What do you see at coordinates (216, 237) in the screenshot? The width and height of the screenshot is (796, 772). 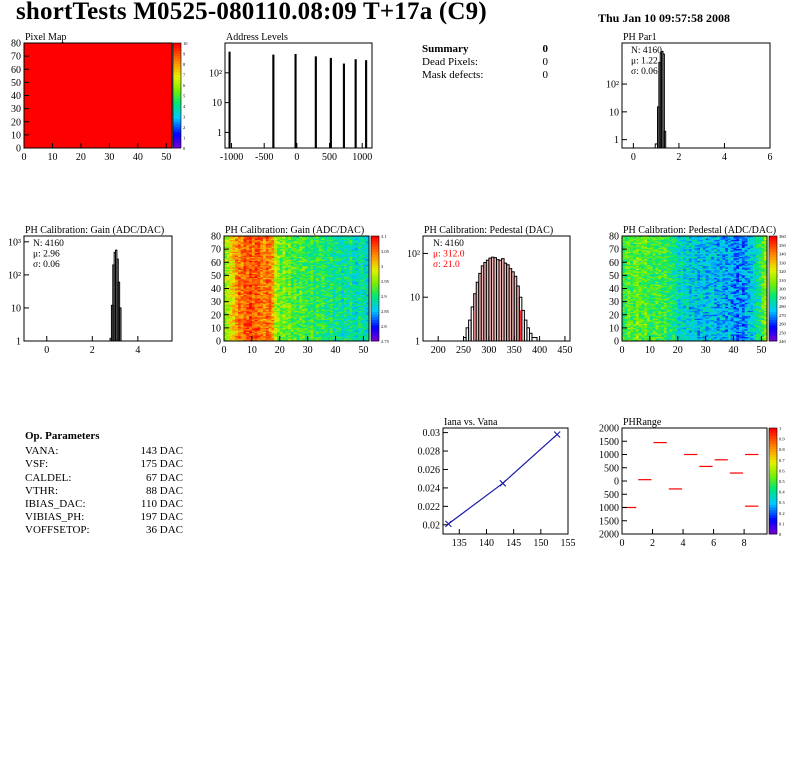 I see `y-tick-label: 80` at bounding box center [216, 237].